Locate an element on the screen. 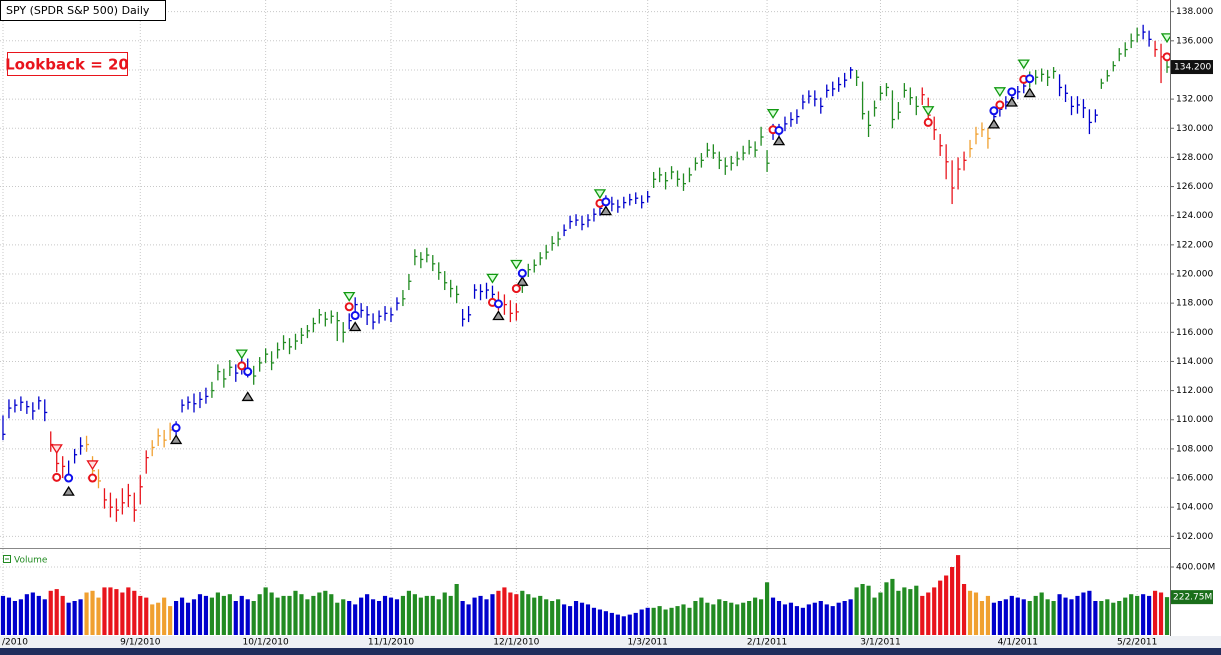 This screenshot has height=655, width=1221. x-tick-label: 4/1/2011 is located at coordinates (1018, 643).